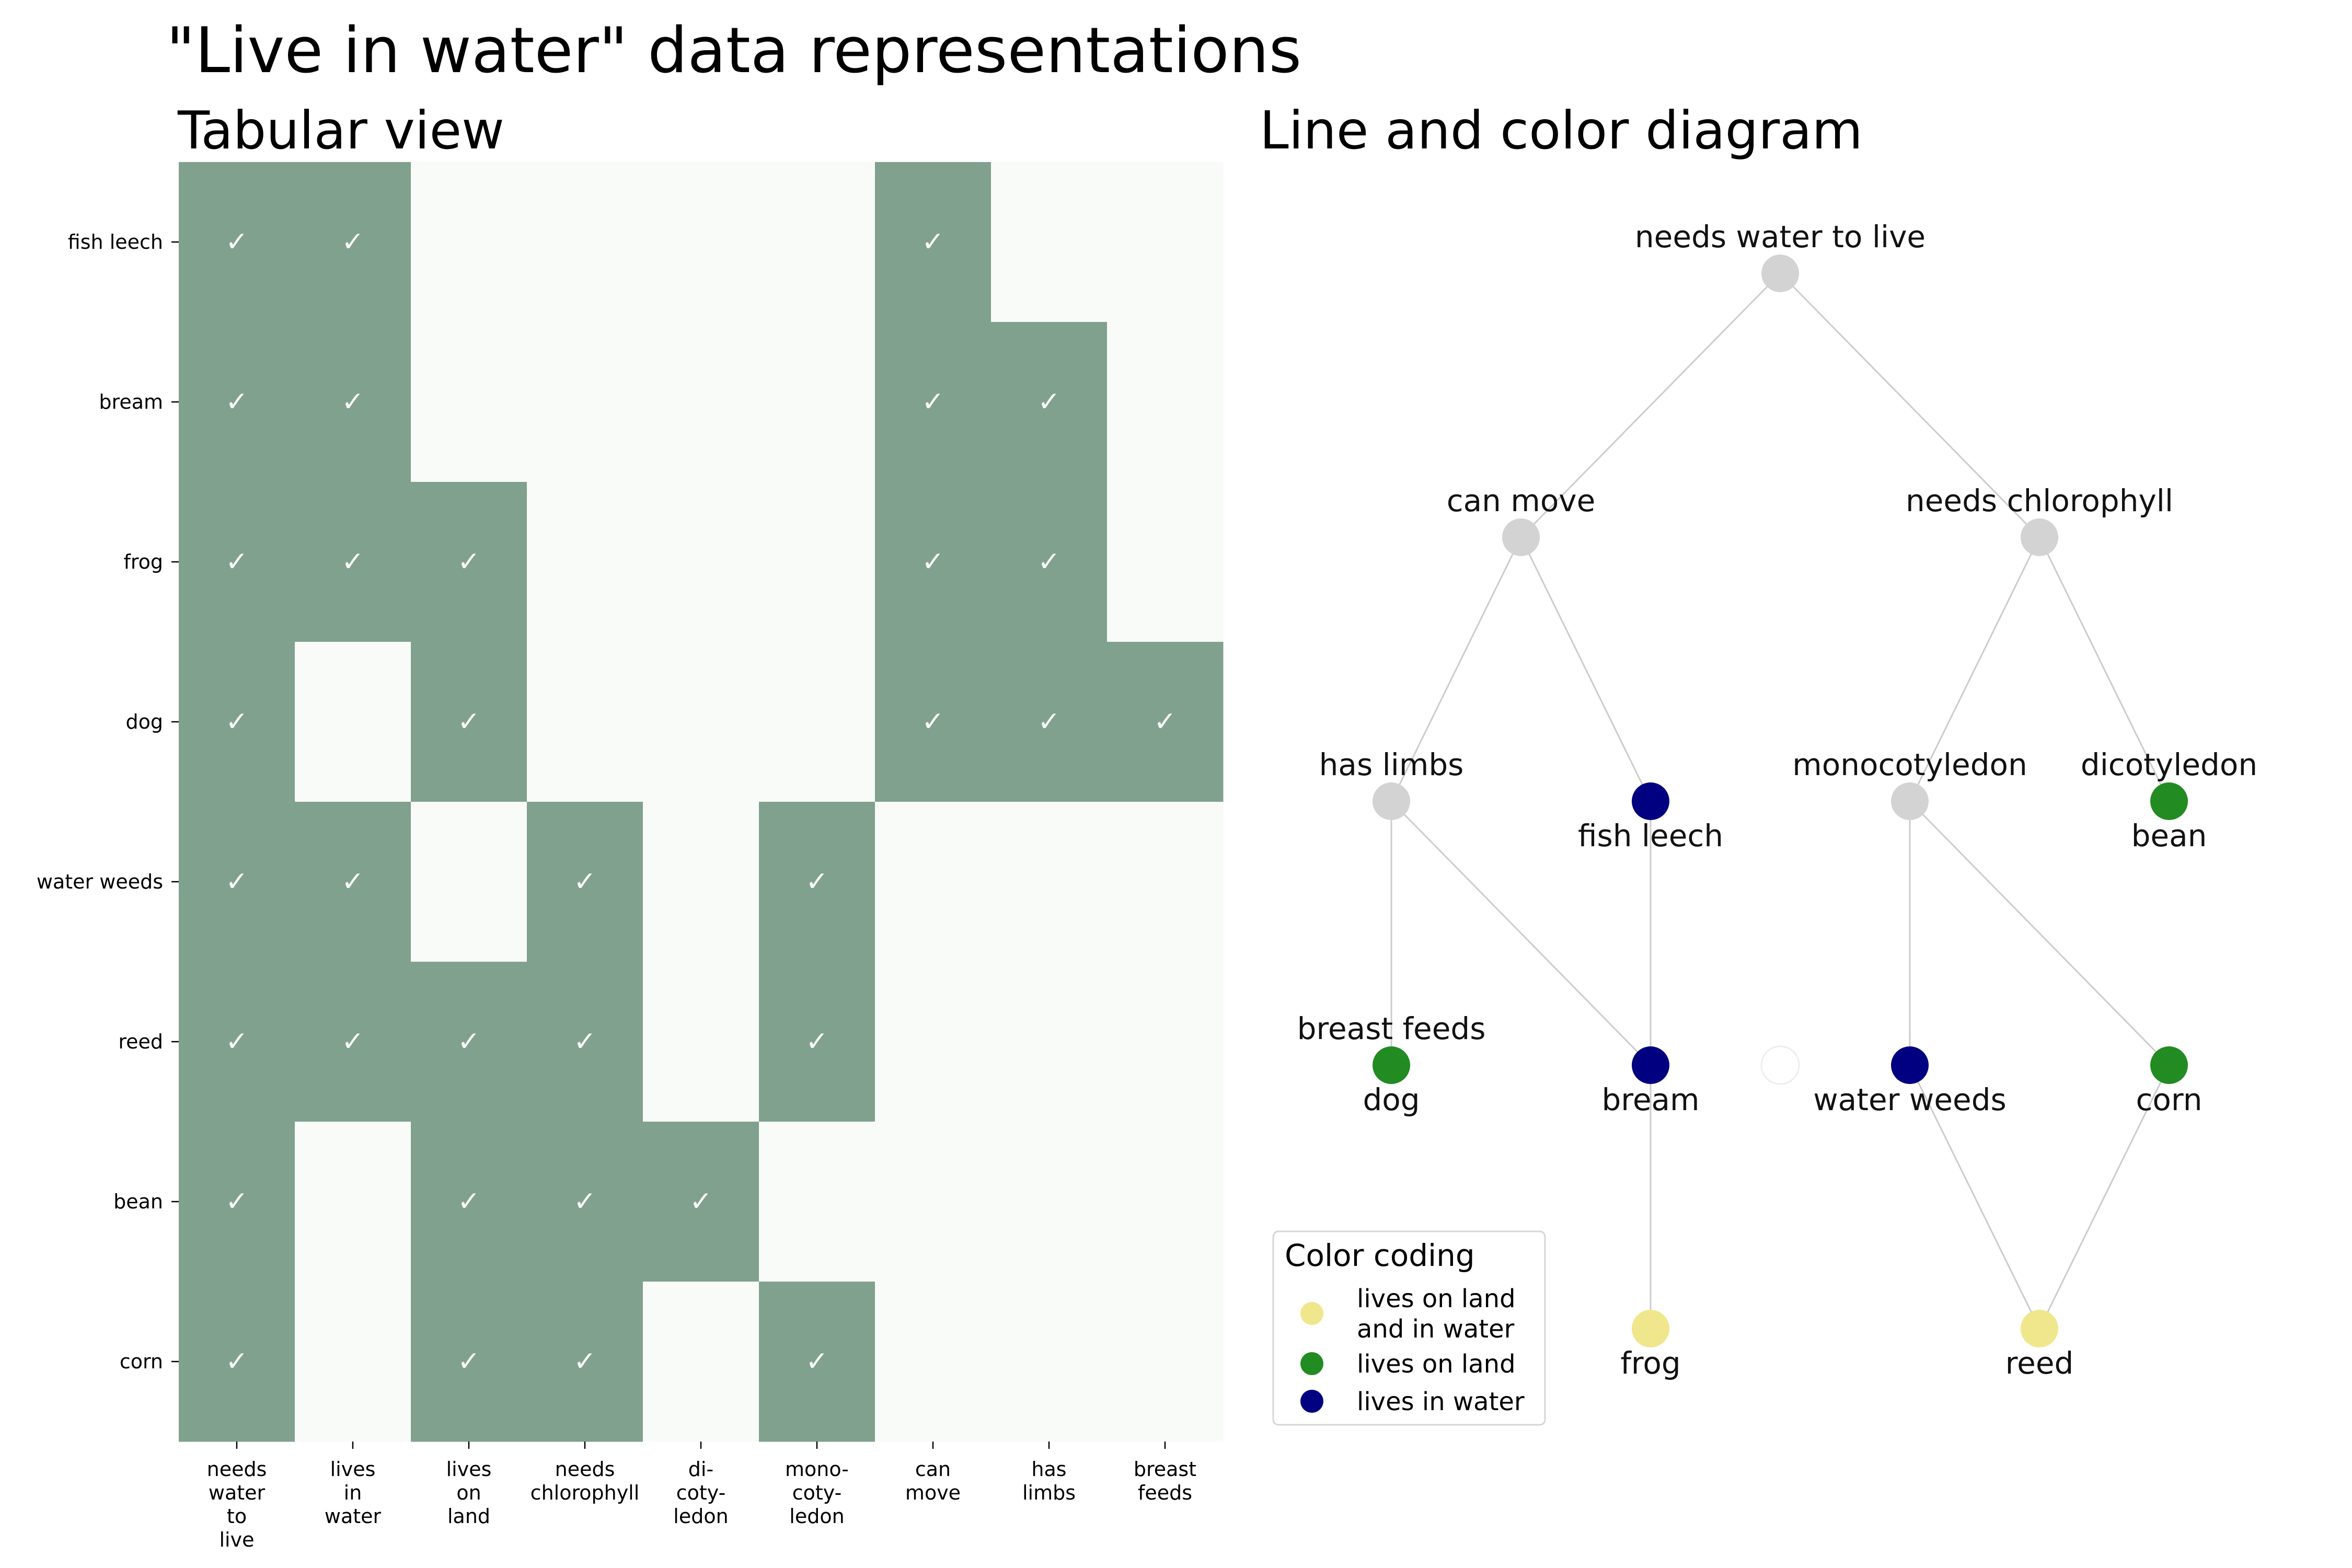 This screenshot has height=1568, width=2352. Describe the element at coordinates (1650, 1099) in the screenshot. I see `node-bottom-label: bream` at that location.